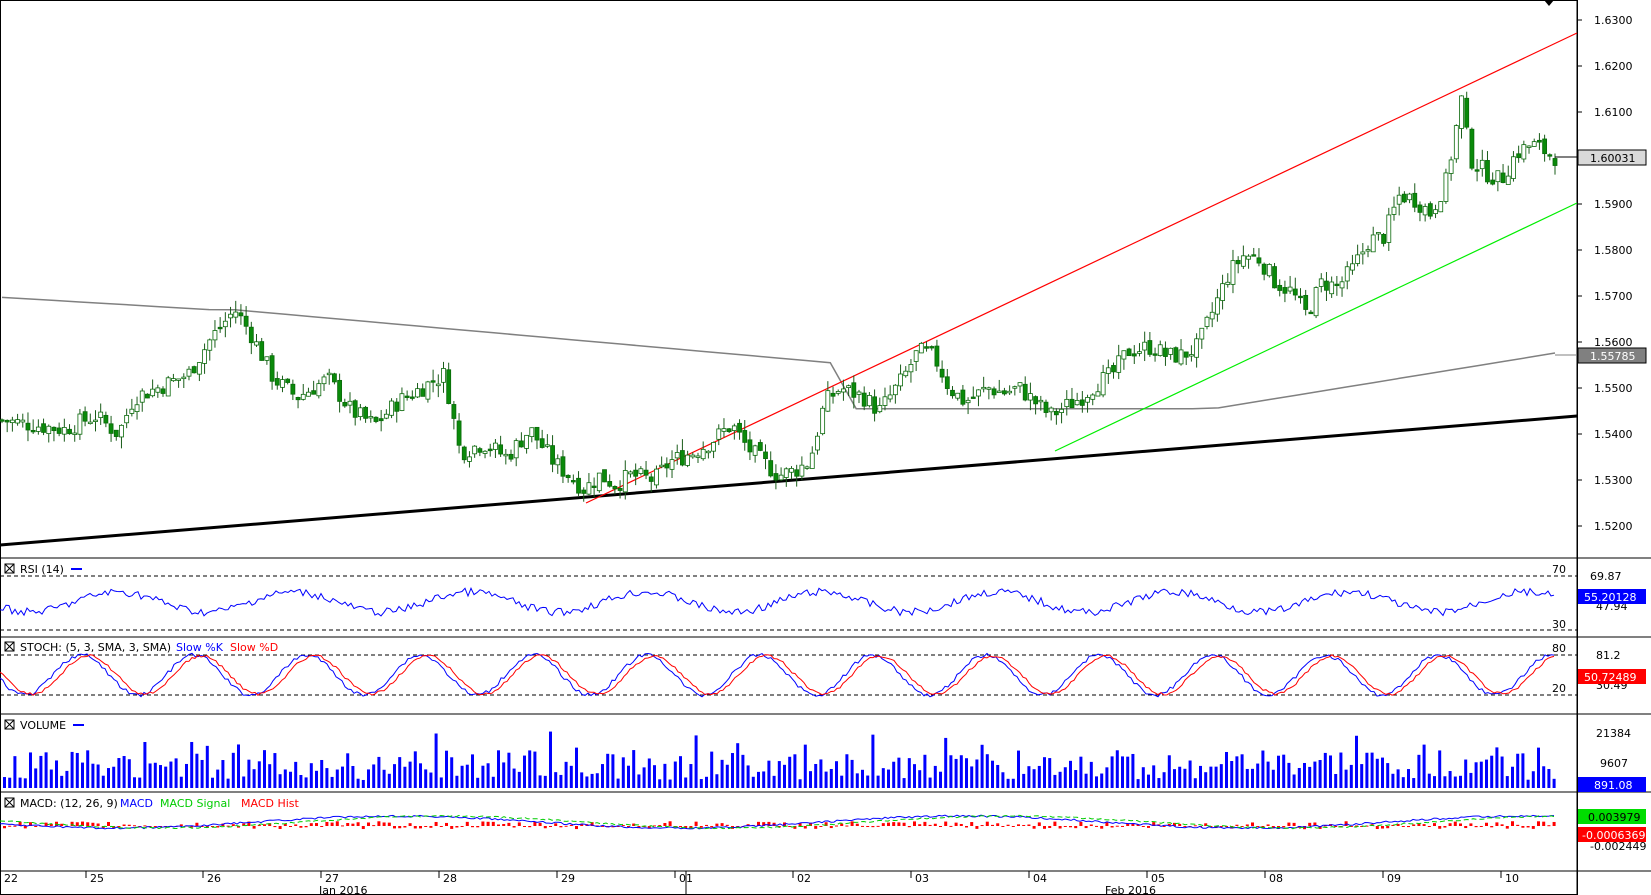 The width and height of the screenshot is (1651, 895). Describe the element at coordinates (342, 889) in the screenshot. I see `month-label: Jan 2016` at that location.